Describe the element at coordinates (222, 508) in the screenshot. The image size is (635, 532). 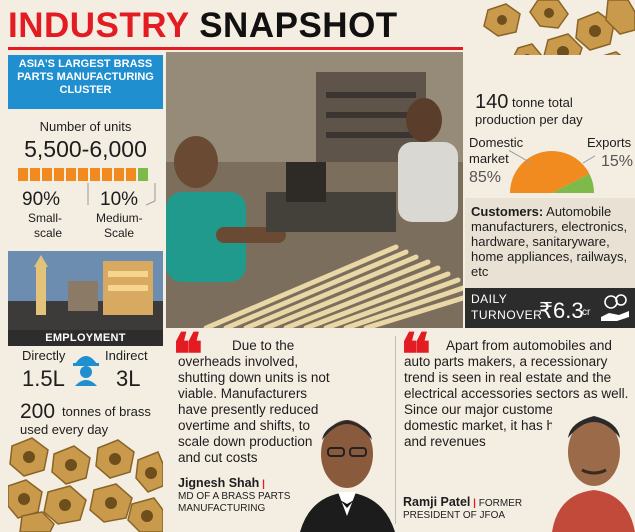
I see `quote1-role-2: MANUFACTURING` at that location.